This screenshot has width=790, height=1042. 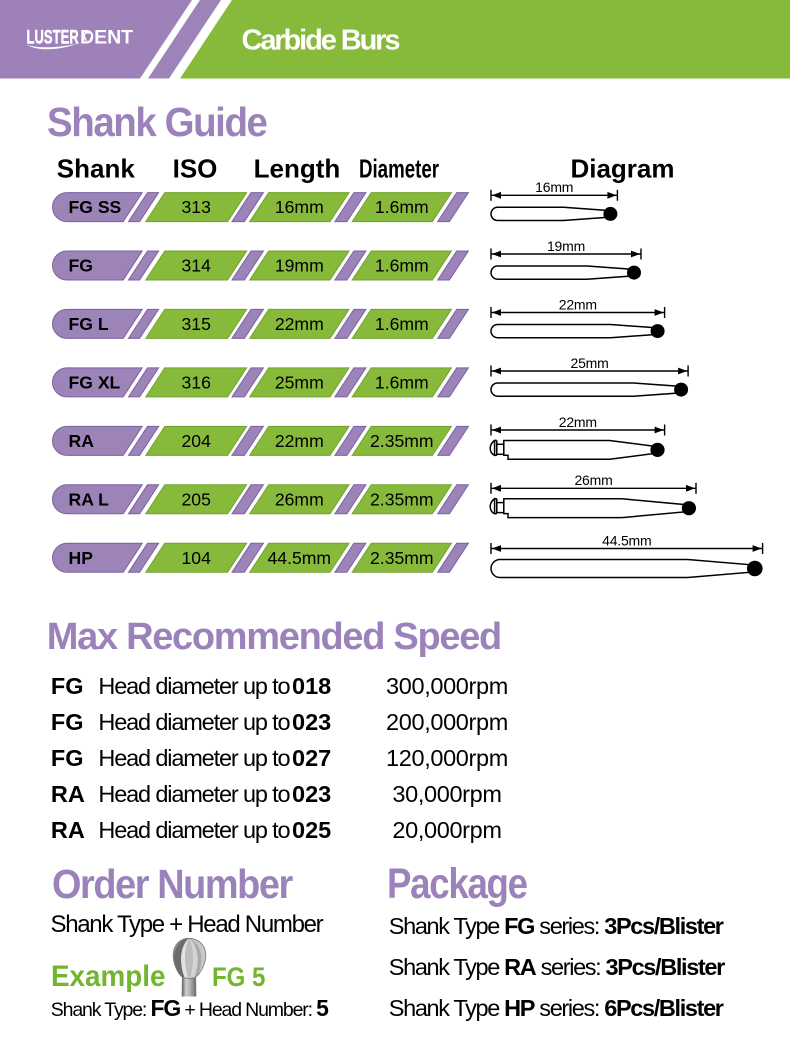 What do you see at coordinates (197, 324) in the screenshot?
I see `svg-text: 315` at bounding box center [197, 324].